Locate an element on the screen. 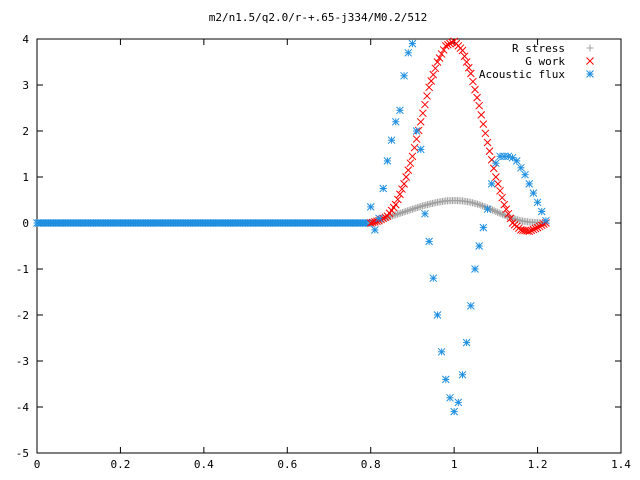 The width and height of the screenshot is (640, 480). series-r-stress is located at coordinates (458, 211).